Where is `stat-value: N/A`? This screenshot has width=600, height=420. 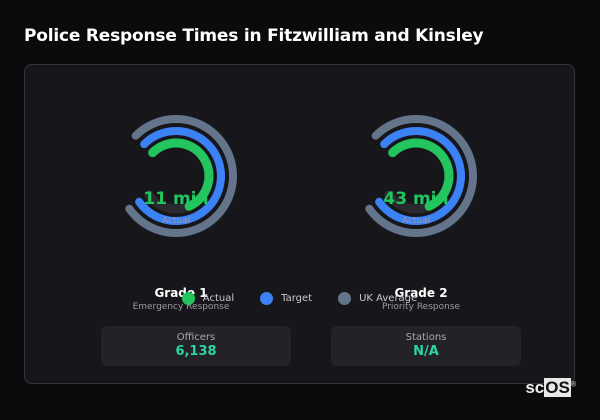 stat-value: N/A is located at coordinates (426, 351).